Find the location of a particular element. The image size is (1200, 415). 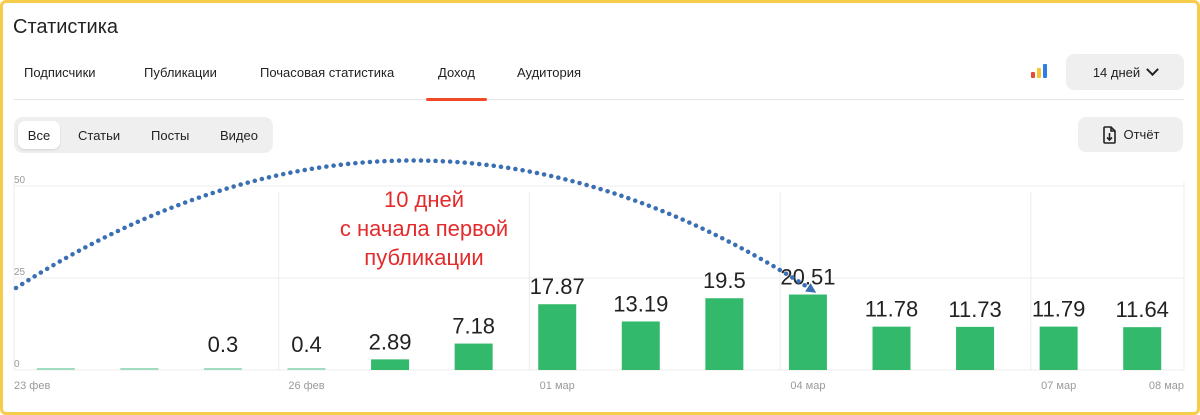

filter-all: Все is located at coordinates (39, 135).